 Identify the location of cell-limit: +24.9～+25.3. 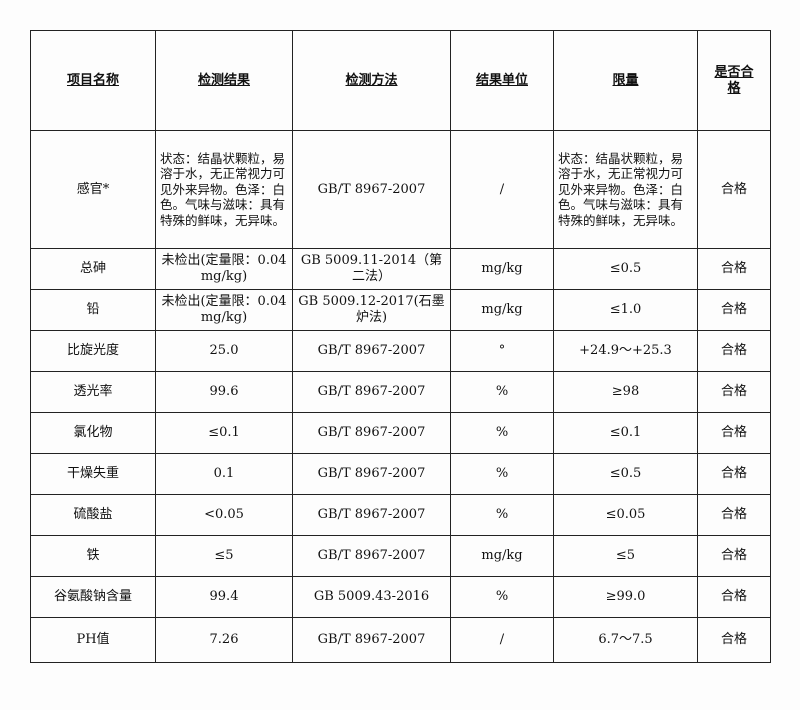
(625, 351).